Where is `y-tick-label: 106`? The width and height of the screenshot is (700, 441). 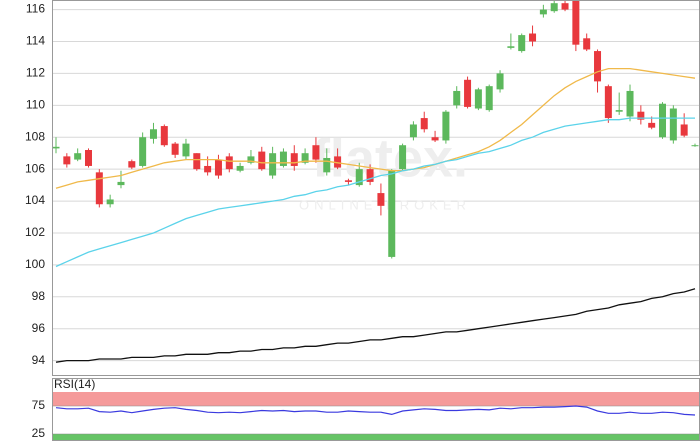 y-tick-label: 106 is located at coordinates (35, 168).